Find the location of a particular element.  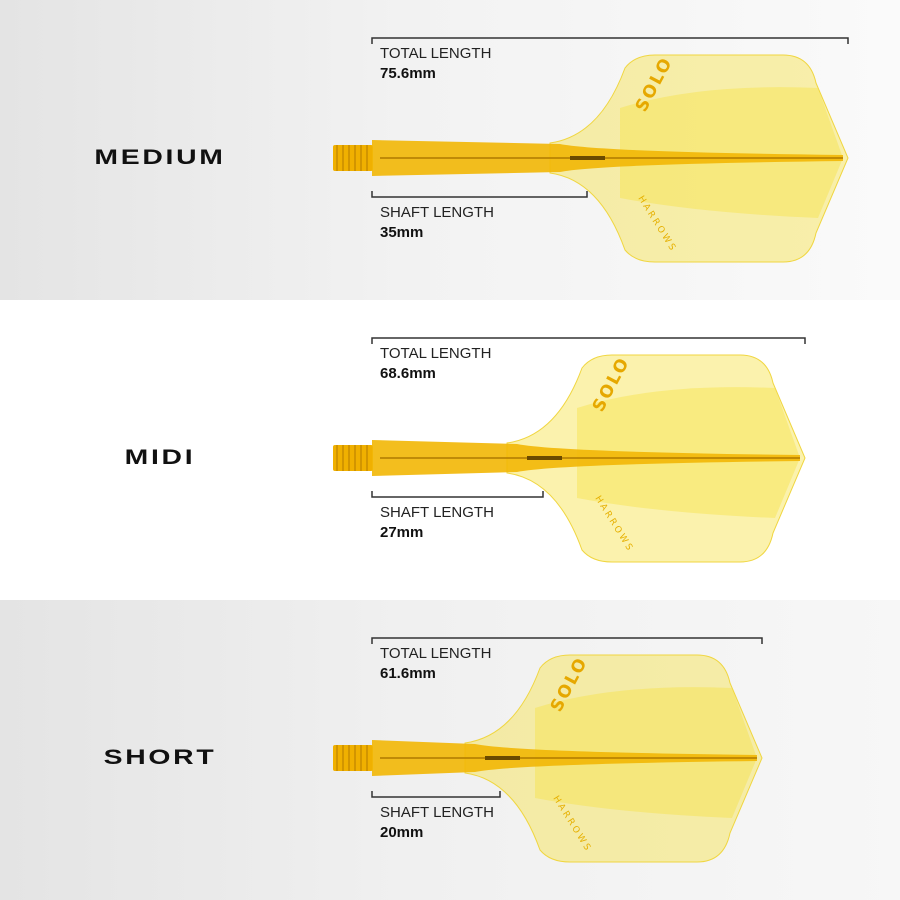

size-label: SHORT is located at coordinates (160, 757).